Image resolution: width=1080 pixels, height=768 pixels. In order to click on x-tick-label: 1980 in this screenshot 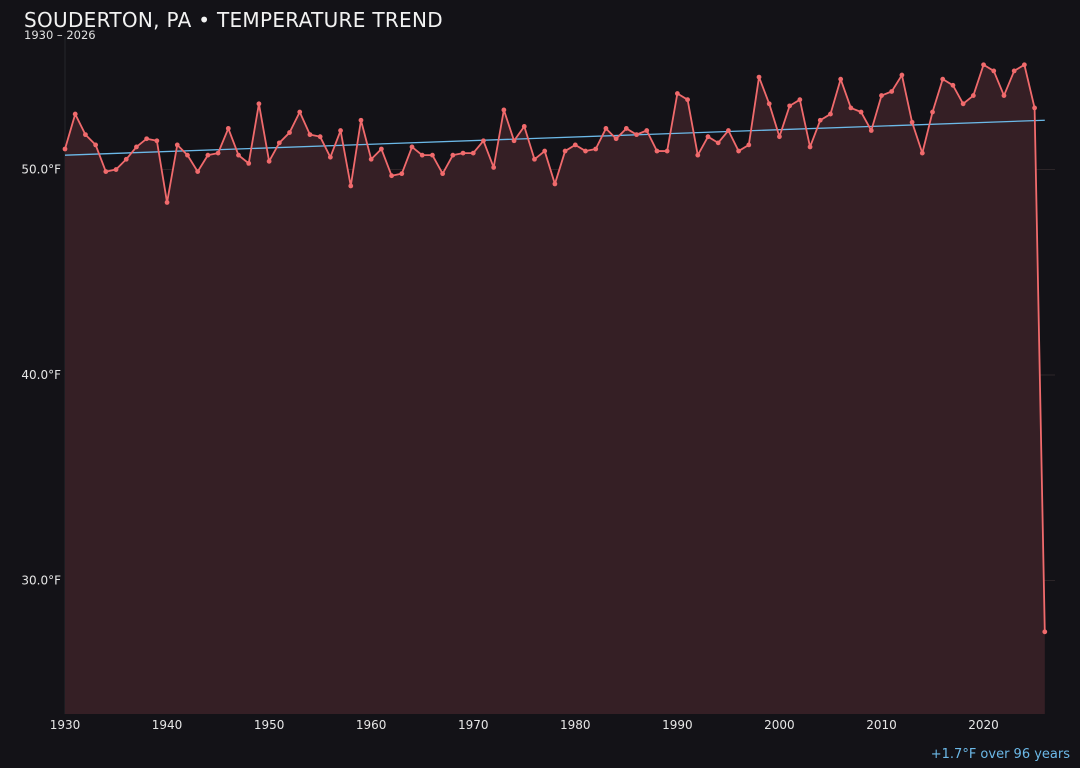, I will do `click(575, 725)`.